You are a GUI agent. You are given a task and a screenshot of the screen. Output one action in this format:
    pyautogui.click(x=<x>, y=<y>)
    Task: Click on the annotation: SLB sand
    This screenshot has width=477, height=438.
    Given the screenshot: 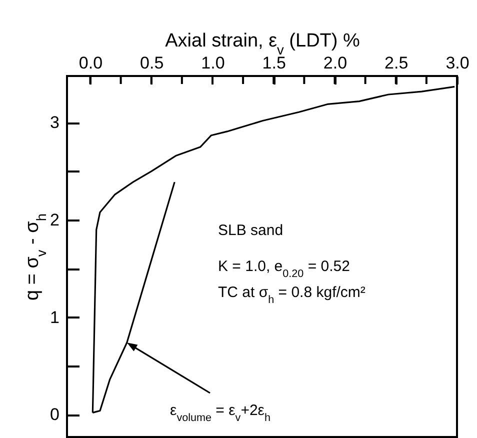 What is the action you would take?
    pyautogui.click(x=251, y=230)
    